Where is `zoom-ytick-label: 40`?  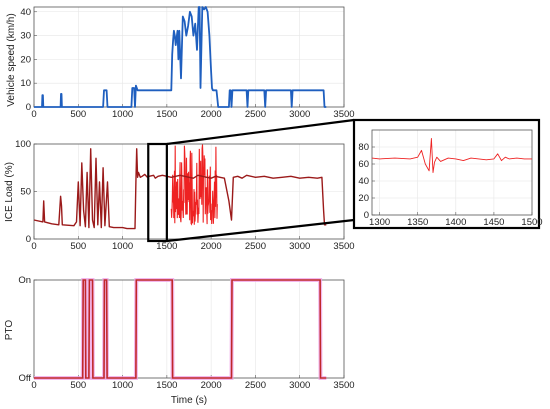
zoom-ytick-label: 40 is located at coordinates (363, 181).